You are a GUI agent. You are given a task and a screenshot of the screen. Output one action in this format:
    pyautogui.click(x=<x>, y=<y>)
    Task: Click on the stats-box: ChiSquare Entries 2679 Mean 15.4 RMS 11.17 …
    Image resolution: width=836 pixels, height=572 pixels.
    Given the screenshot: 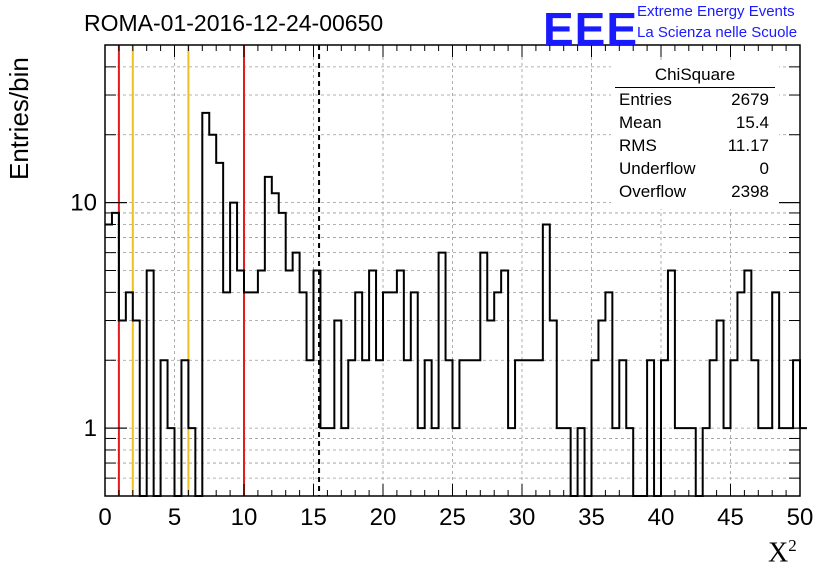 What is the action you would take?
    pyautogui.click(x=695, y=136)
    